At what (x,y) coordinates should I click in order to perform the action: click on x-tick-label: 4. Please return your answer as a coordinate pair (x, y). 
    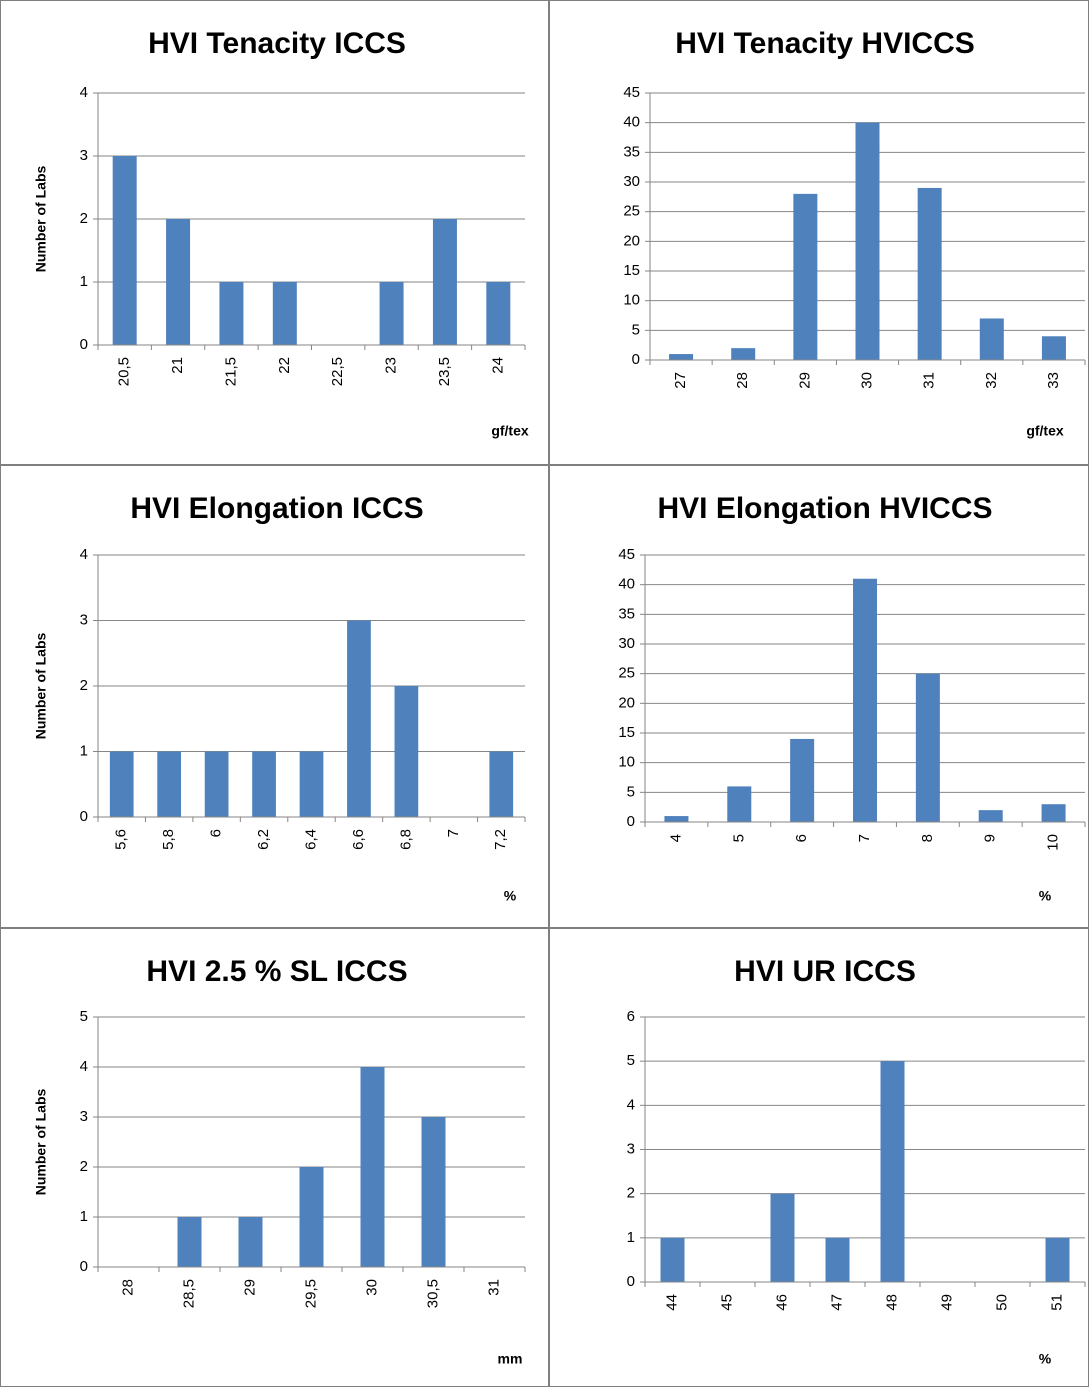
    Looking at the image, I should click on (675, 838).